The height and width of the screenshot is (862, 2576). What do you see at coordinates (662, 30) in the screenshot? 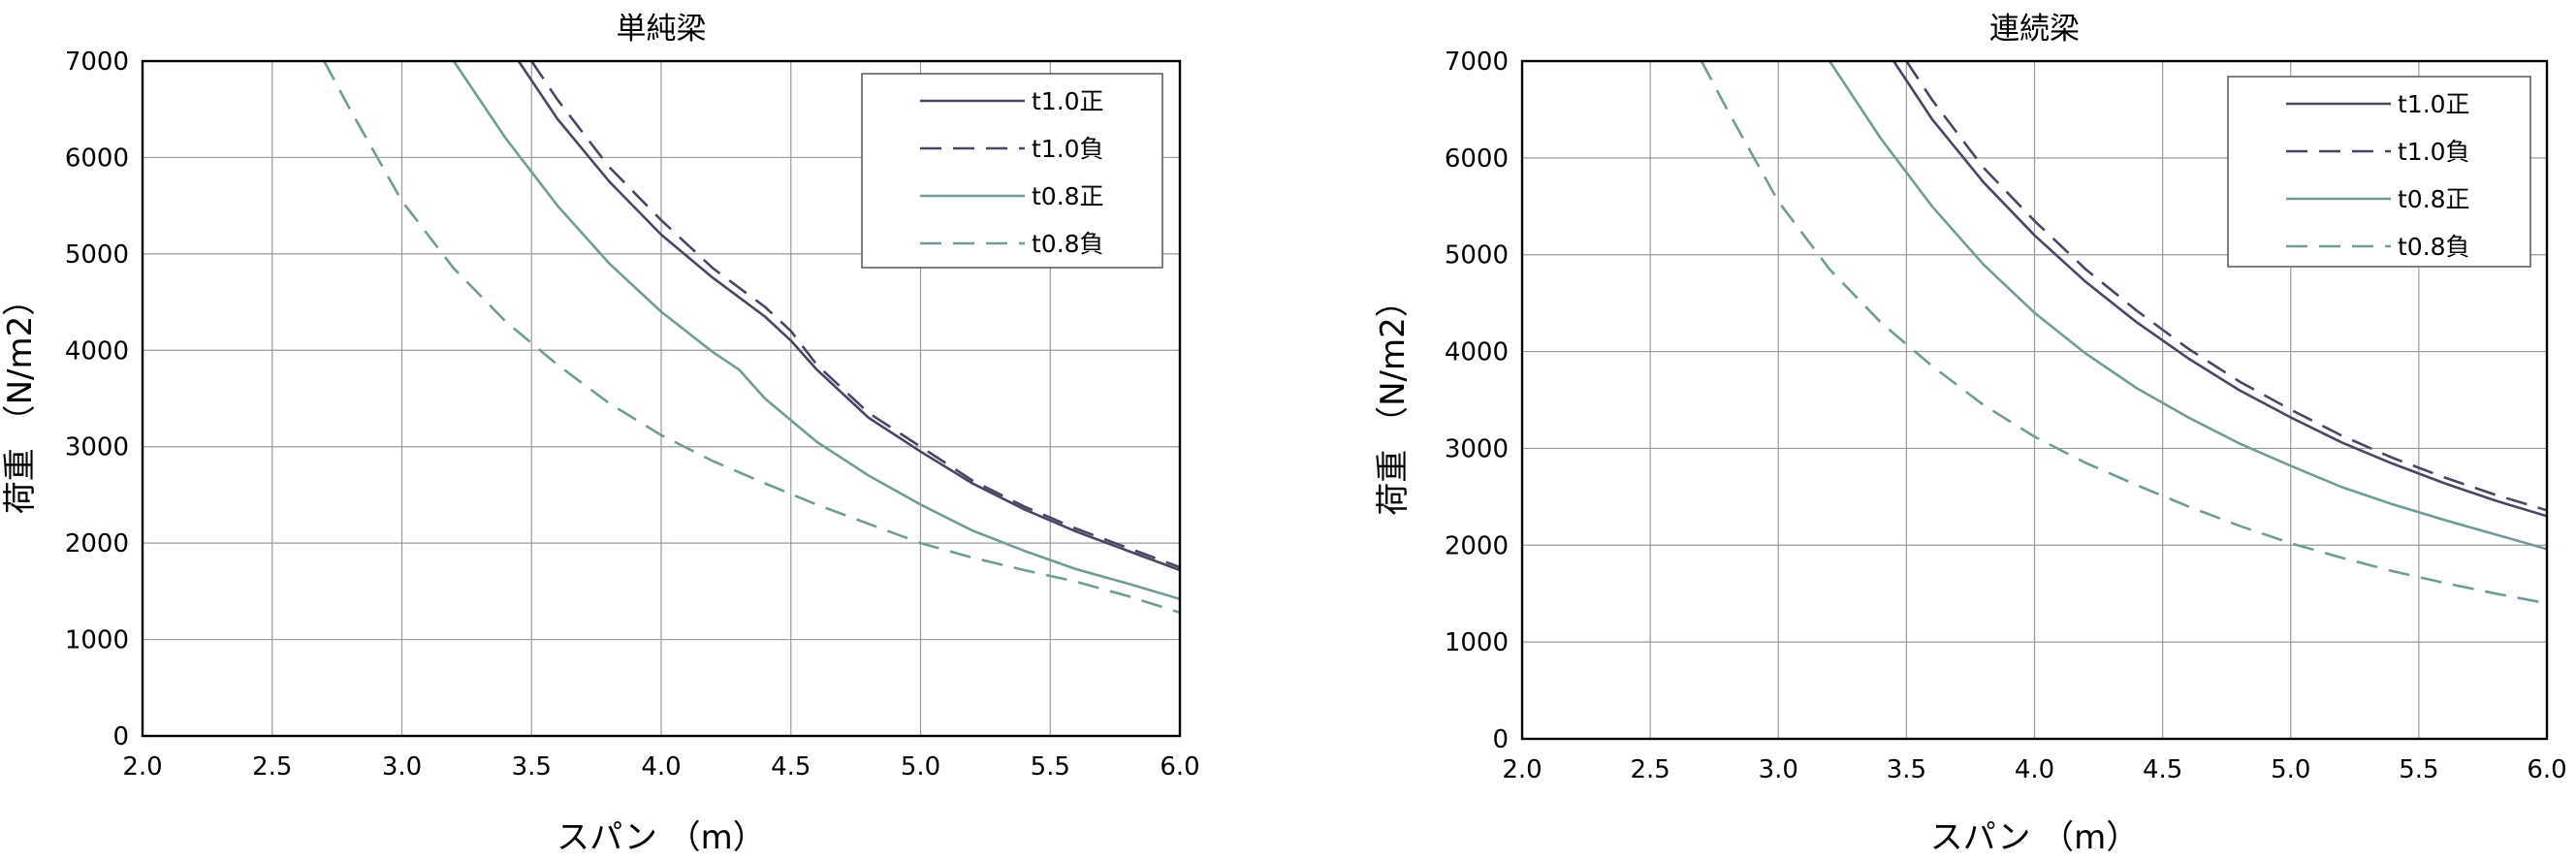
I see `chart-title: 単純梁` at bounding box center [662, 30].